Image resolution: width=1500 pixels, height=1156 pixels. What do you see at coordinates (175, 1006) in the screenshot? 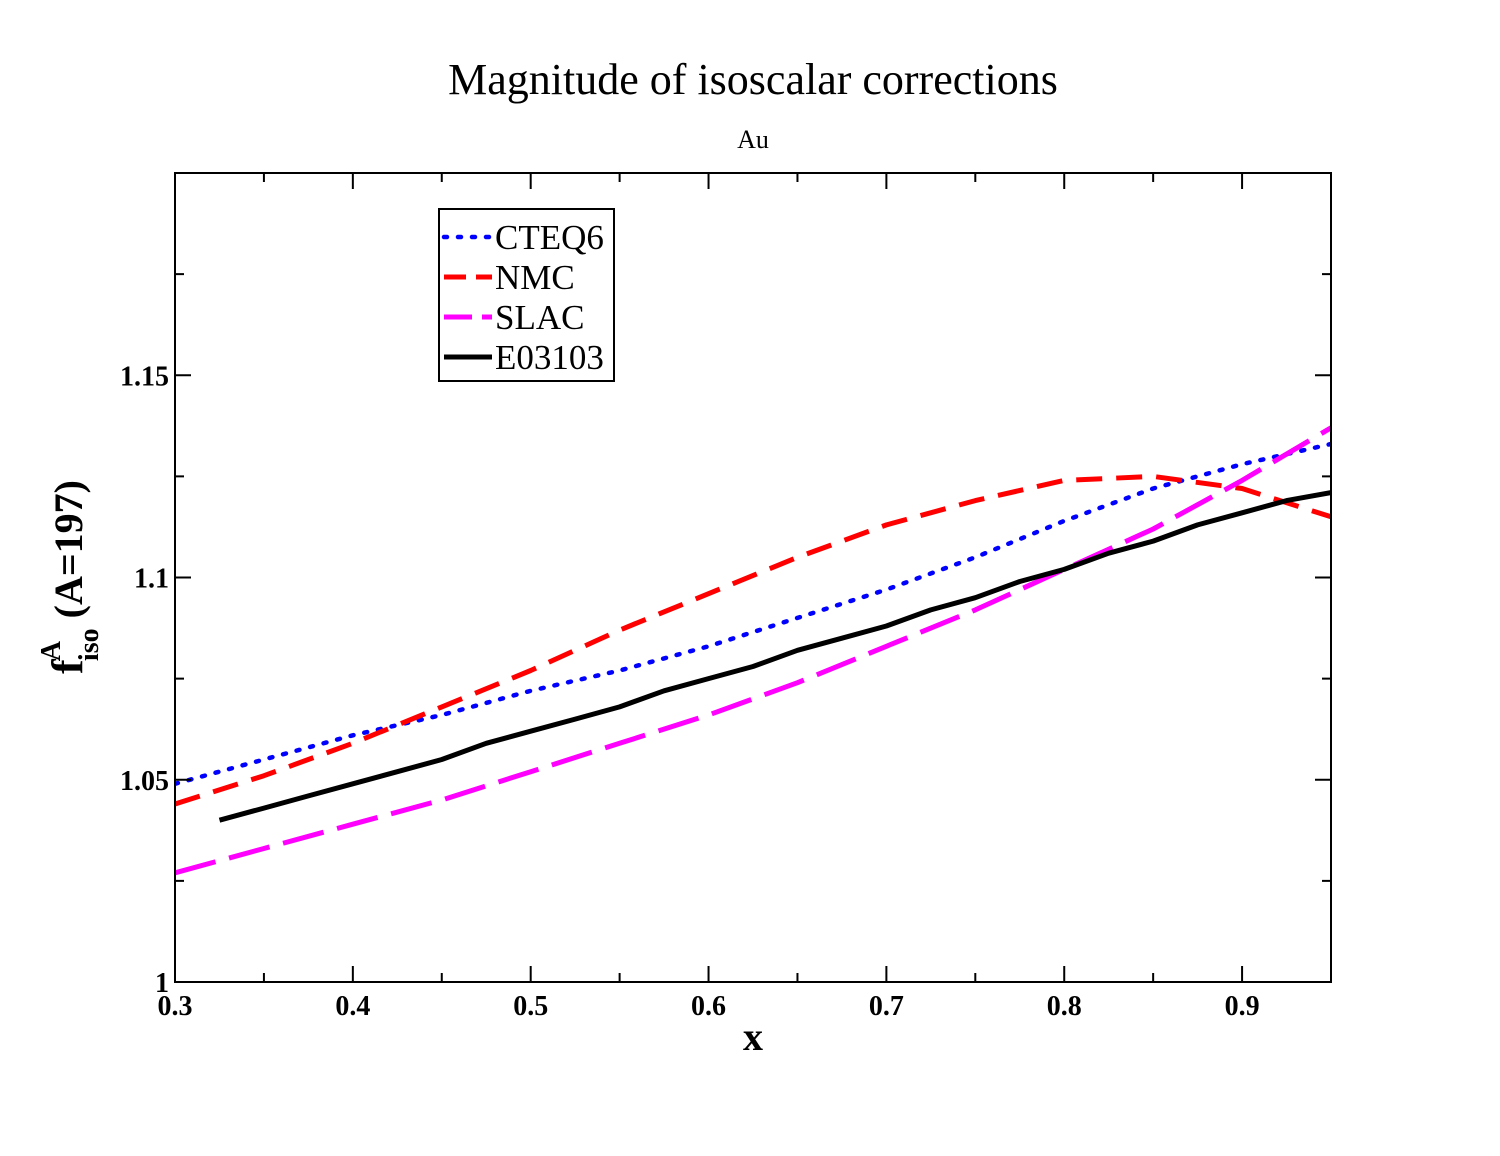
I see `x-tick-label: 0.3` at bounding box center [175, 1006].